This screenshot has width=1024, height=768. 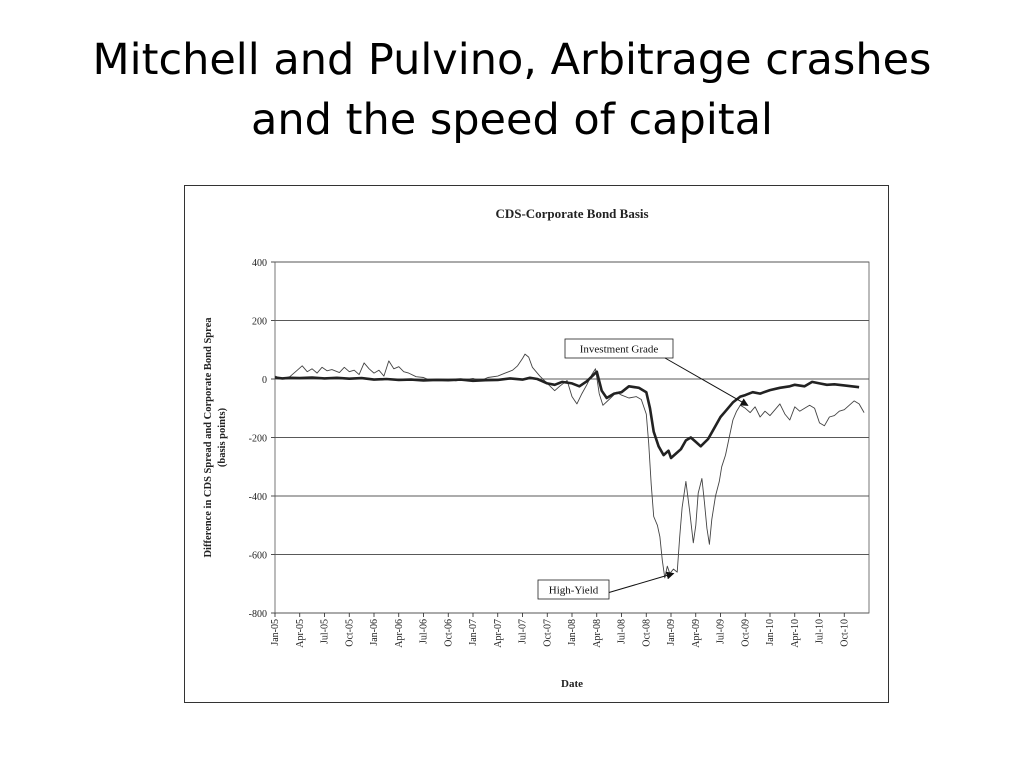 What do you see at coordinates (844, 633) in the screenshot?
I see `x-tick-label: Oct-10` at bounding box center [844, 633].